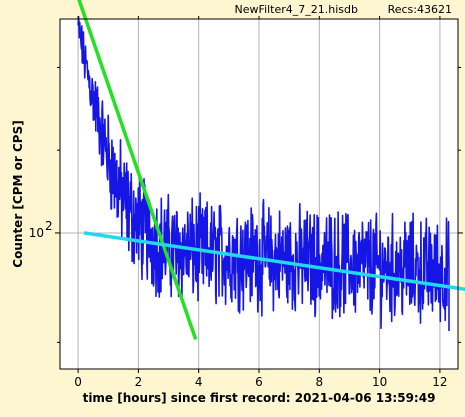 The image size is (465, 417). What do you see at coordinates (420, 9) in the screenshot?
I see `header-records: Recs:43621` at bounding box center [420, 9].